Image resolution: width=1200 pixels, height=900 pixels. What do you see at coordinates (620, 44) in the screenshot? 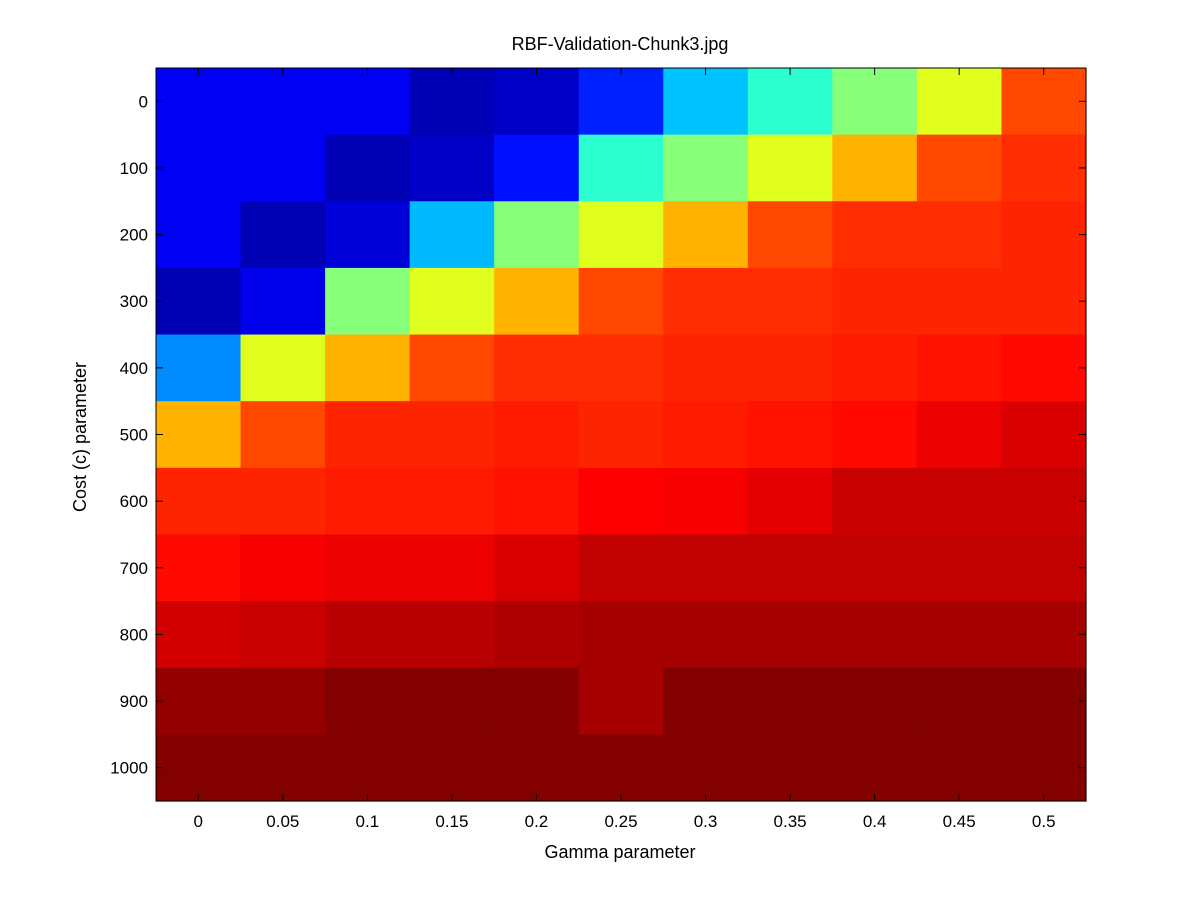
I see `chart-title: RBF-Validation-Chunk3.jpg` at bounding box center [620, 44].